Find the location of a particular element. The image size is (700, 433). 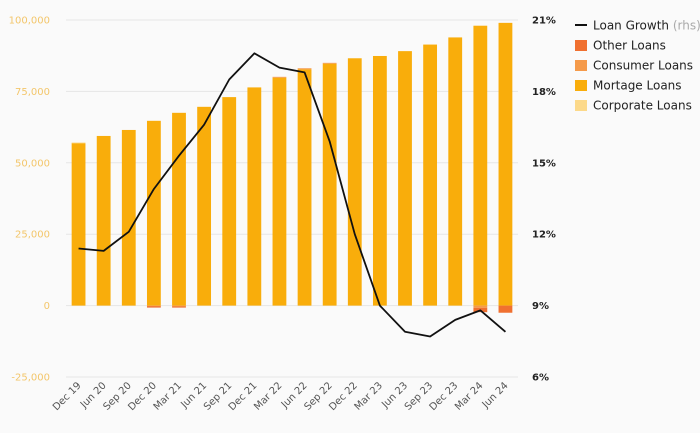

left-axis: -25,000 0 25,000 50,000 75,000 100,000 is located at coordinates (29, 200).